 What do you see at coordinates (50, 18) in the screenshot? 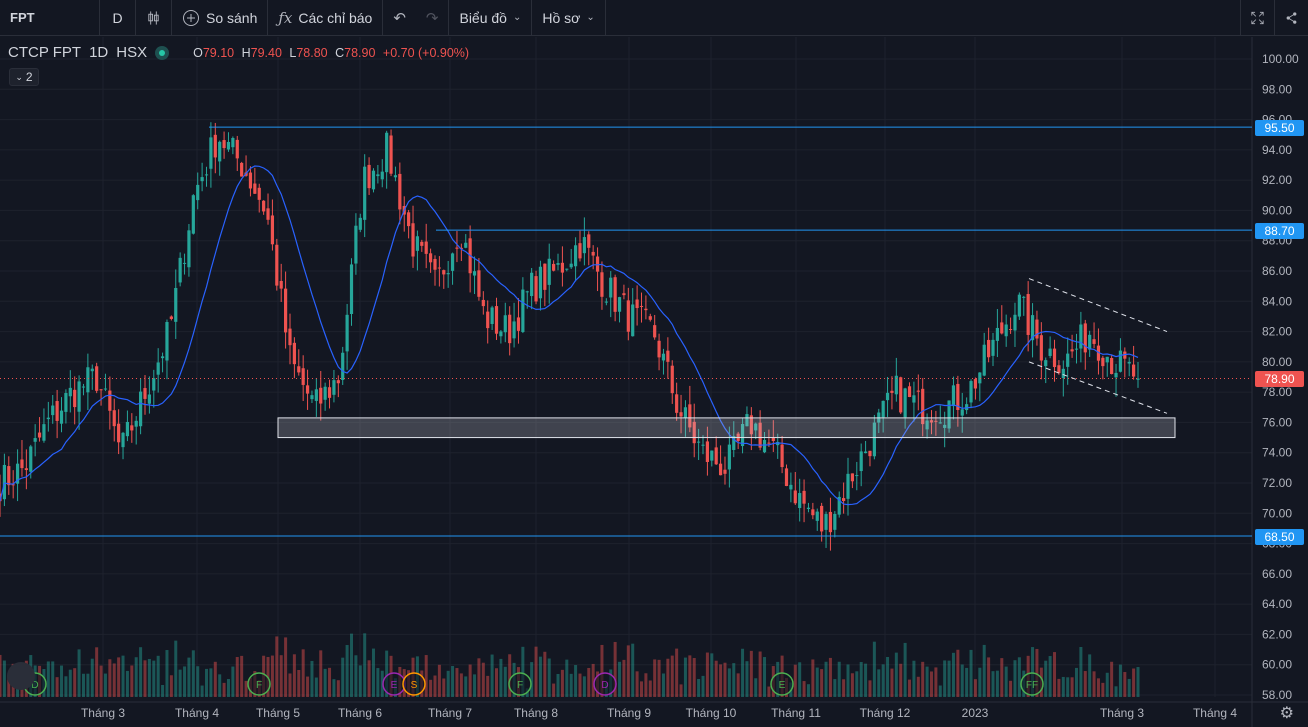
I see `symbol-search-button: FPT` at bounding box center [50, 18].